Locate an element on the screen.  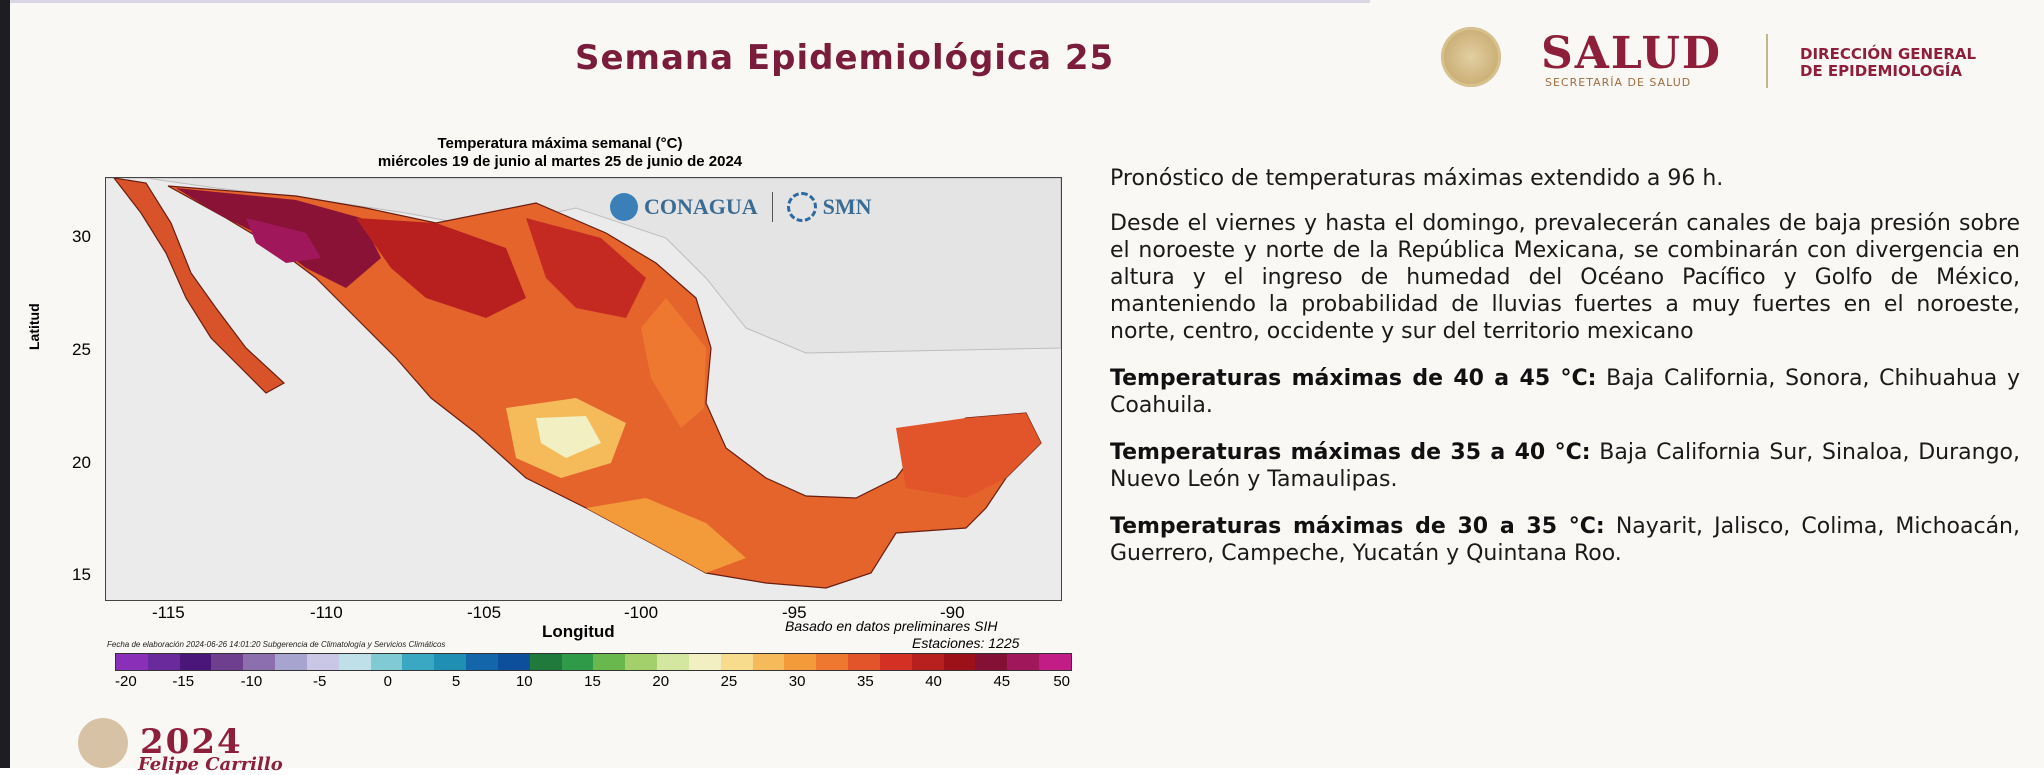
dge-logo: DIRECCIÓN GENERAL DE EPIDEMIOLOGÍA is located at coordinates (1888, 63).